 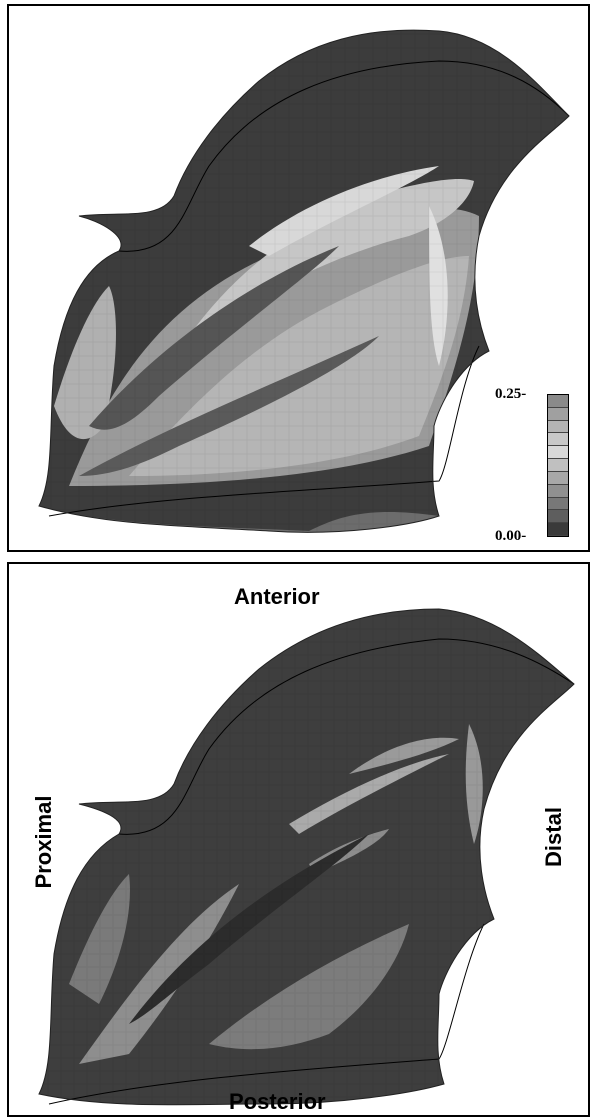 I want to click on distal-label: Distal, so click(x=553, y=837).